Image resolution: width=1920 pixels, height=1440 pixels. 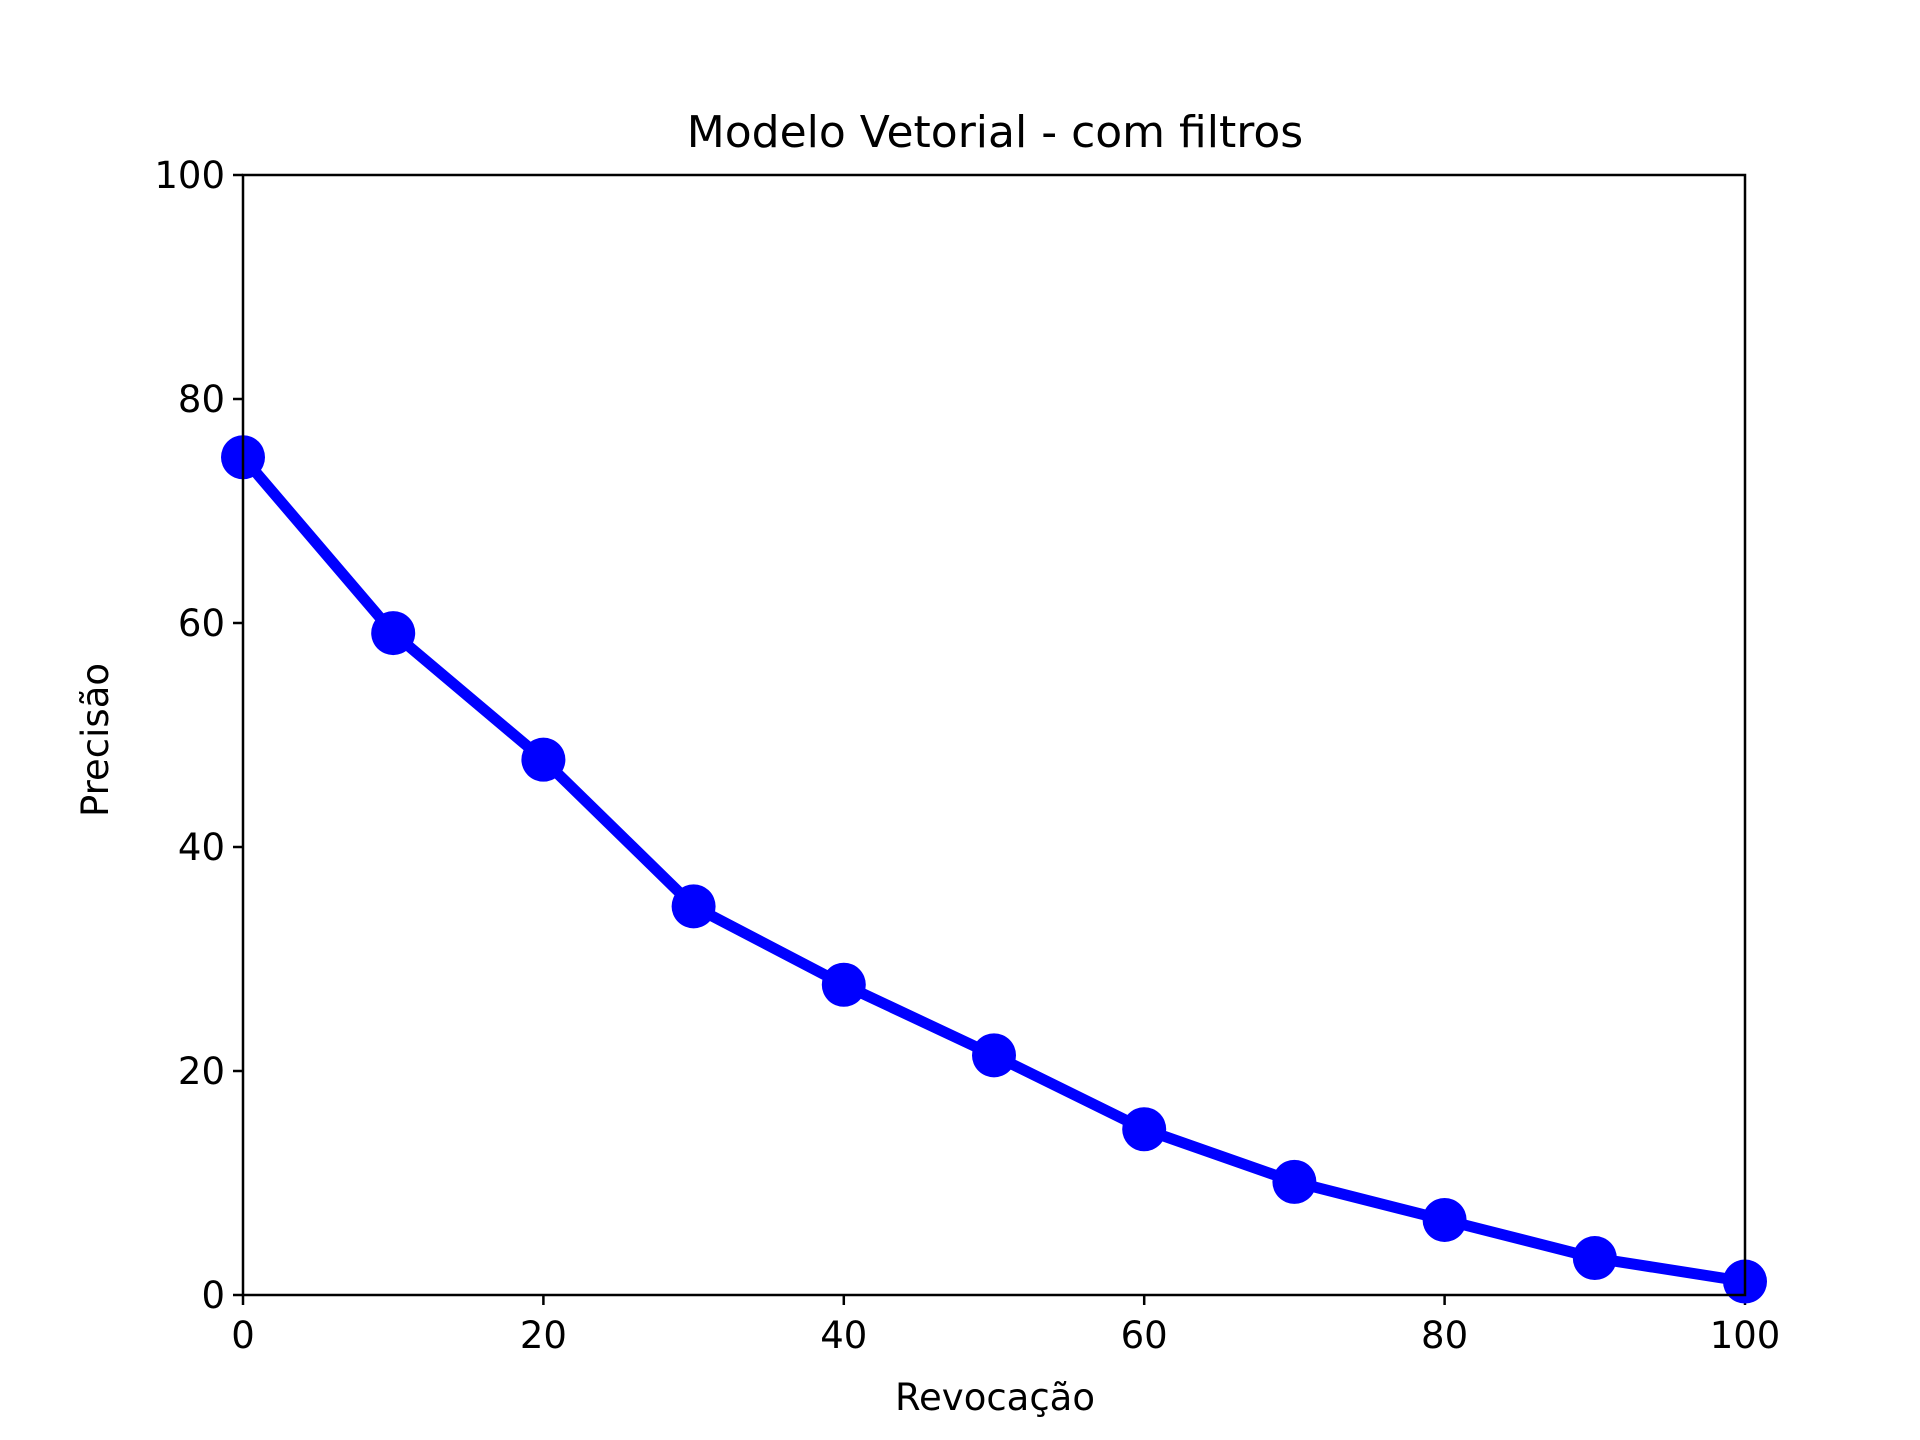 I want to click on x-tick-label: 40, so click(x=843, y=1335).